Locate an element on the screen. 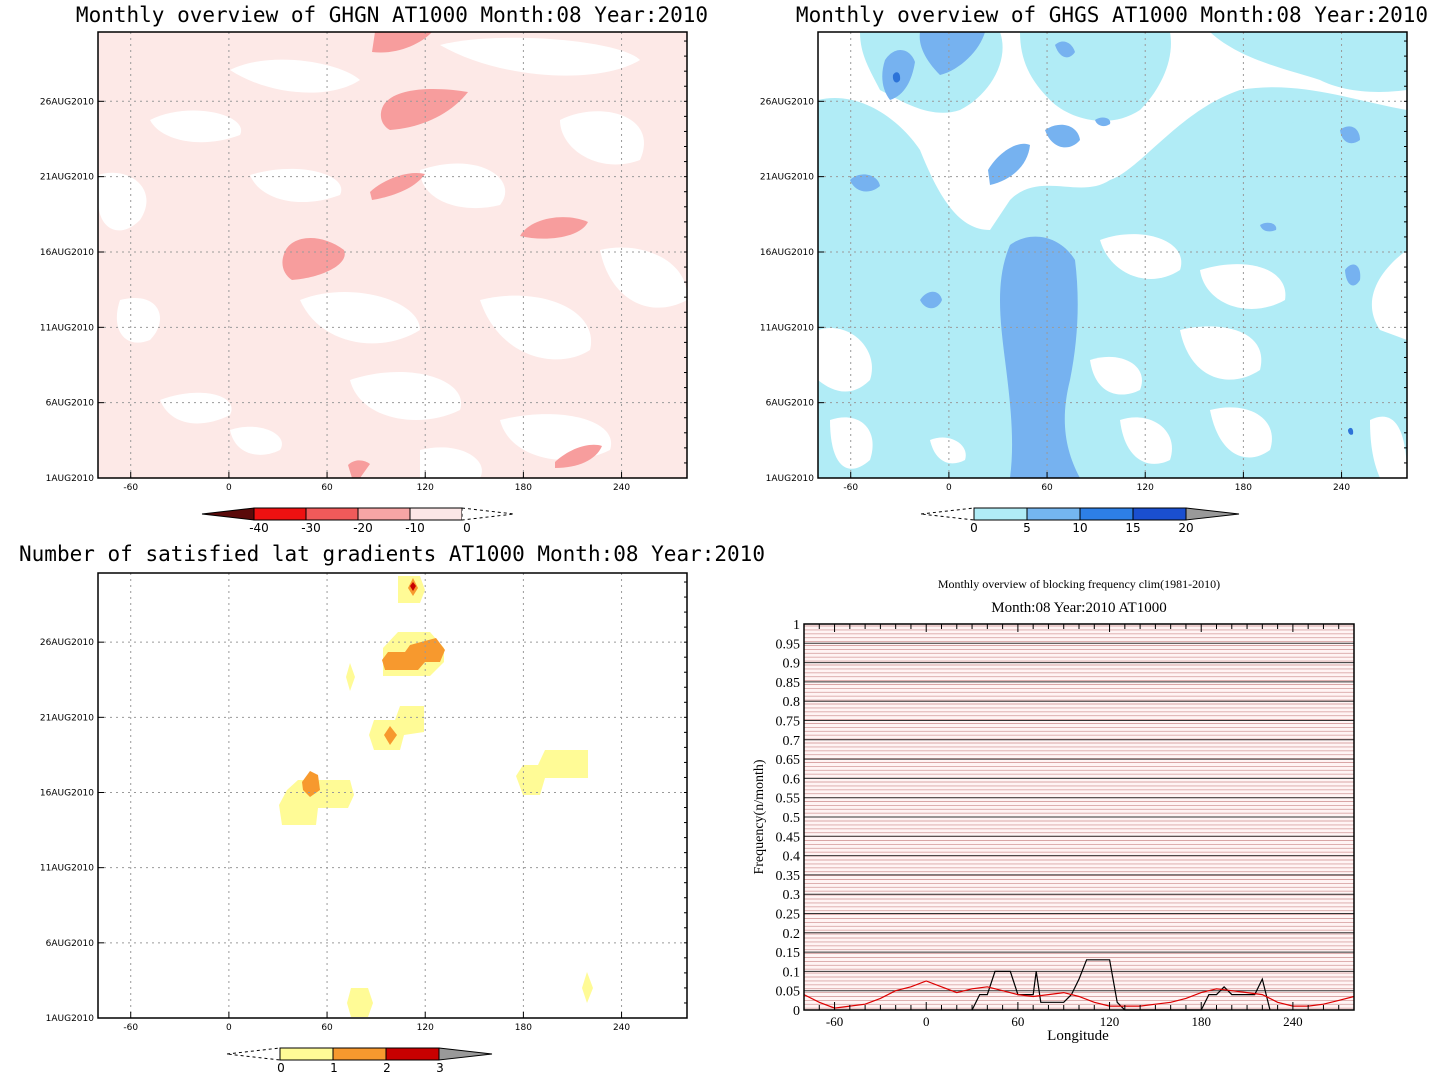 Image resolution: width=1440 pixels, height=1091 pixels. x-tick-label: 60 is located at coordinates (1017, 1021).